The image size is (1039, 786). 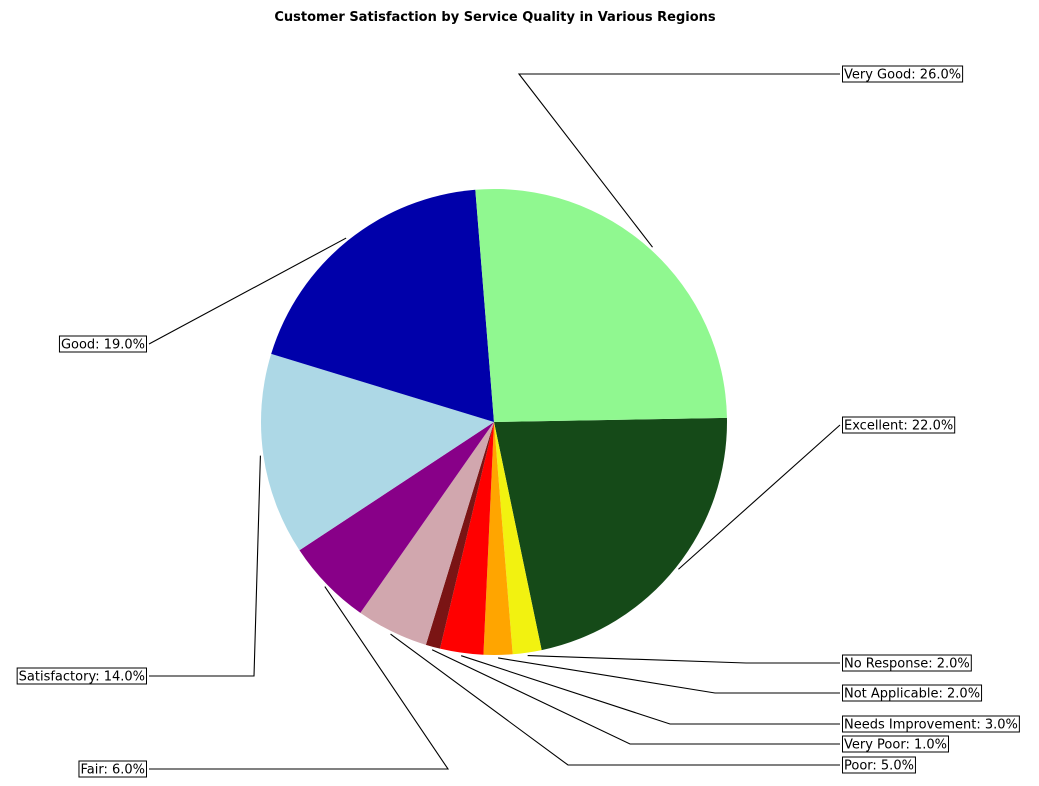 I want to click on leader-line-satisfactory, so click(x=205, y=566).